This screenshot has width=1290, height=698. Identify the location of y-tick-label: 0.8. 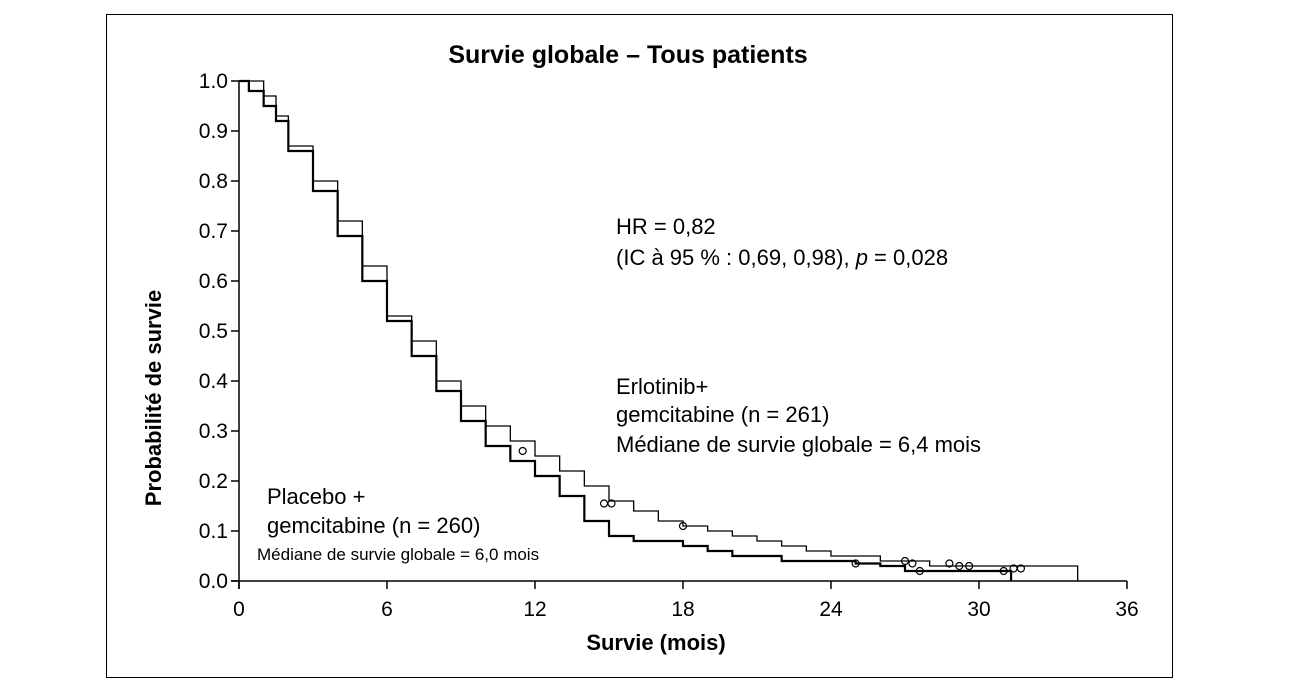
(213, 181).